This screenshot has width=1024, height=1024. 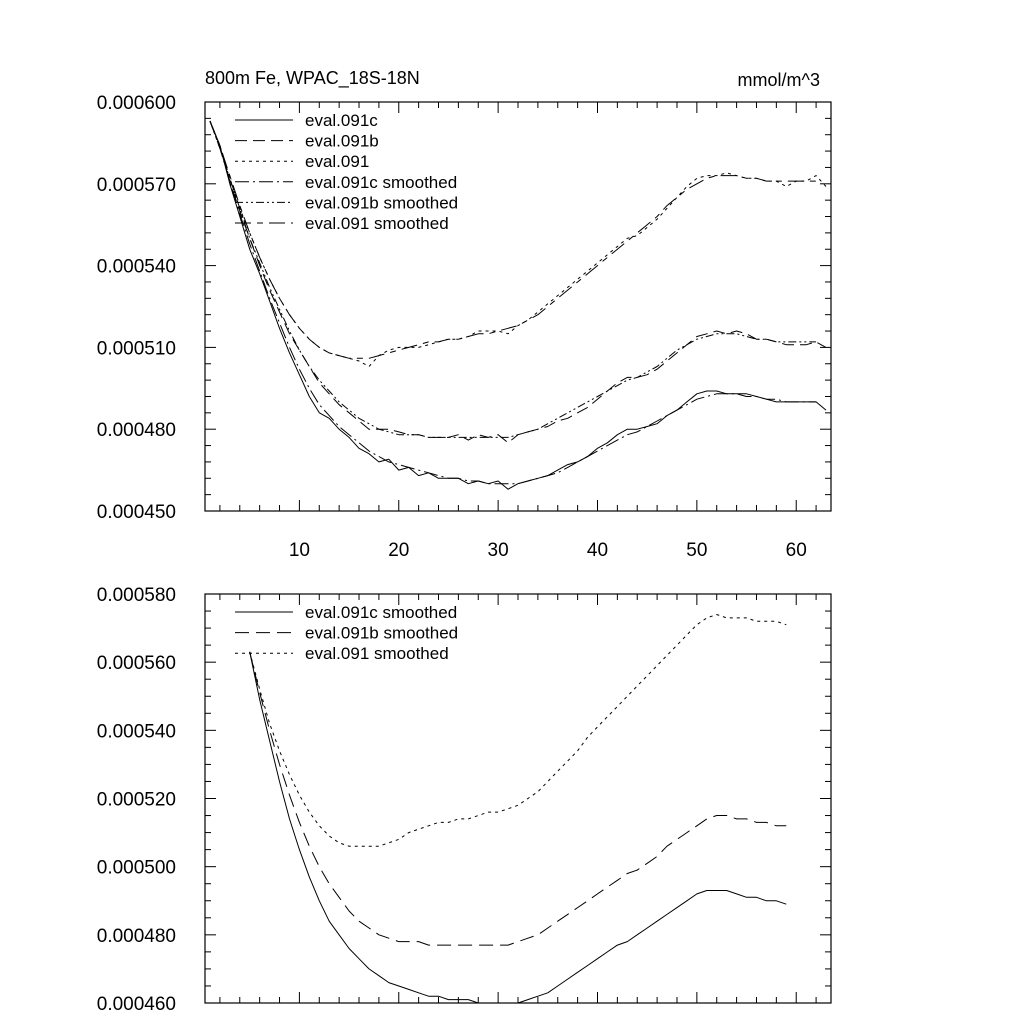 I want to click on y-tick-label: 0.000520, so click(x=136, y=800).